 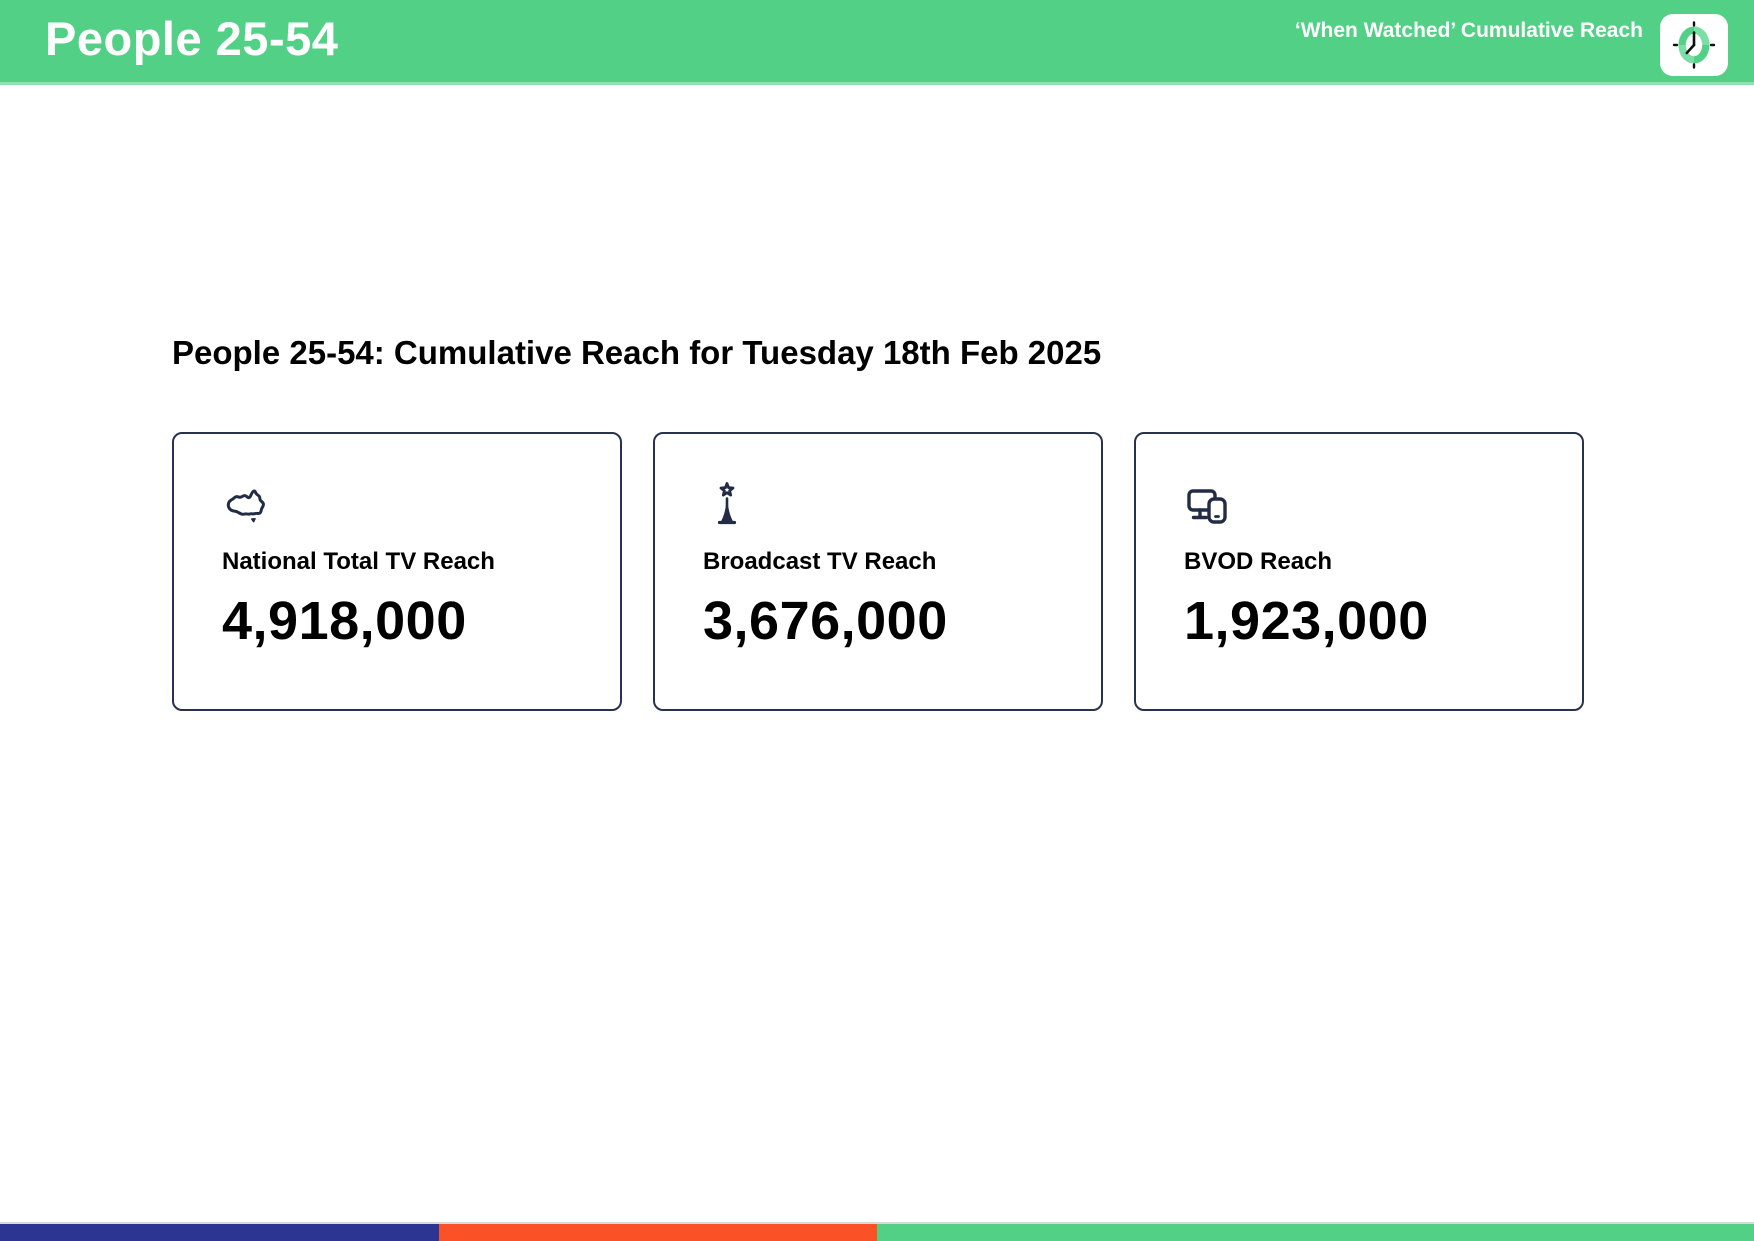 What do you see at coordinates (1694, 45) in the screenshot?
I see `clock-logo-icon` at bounding box center [1694, 45].